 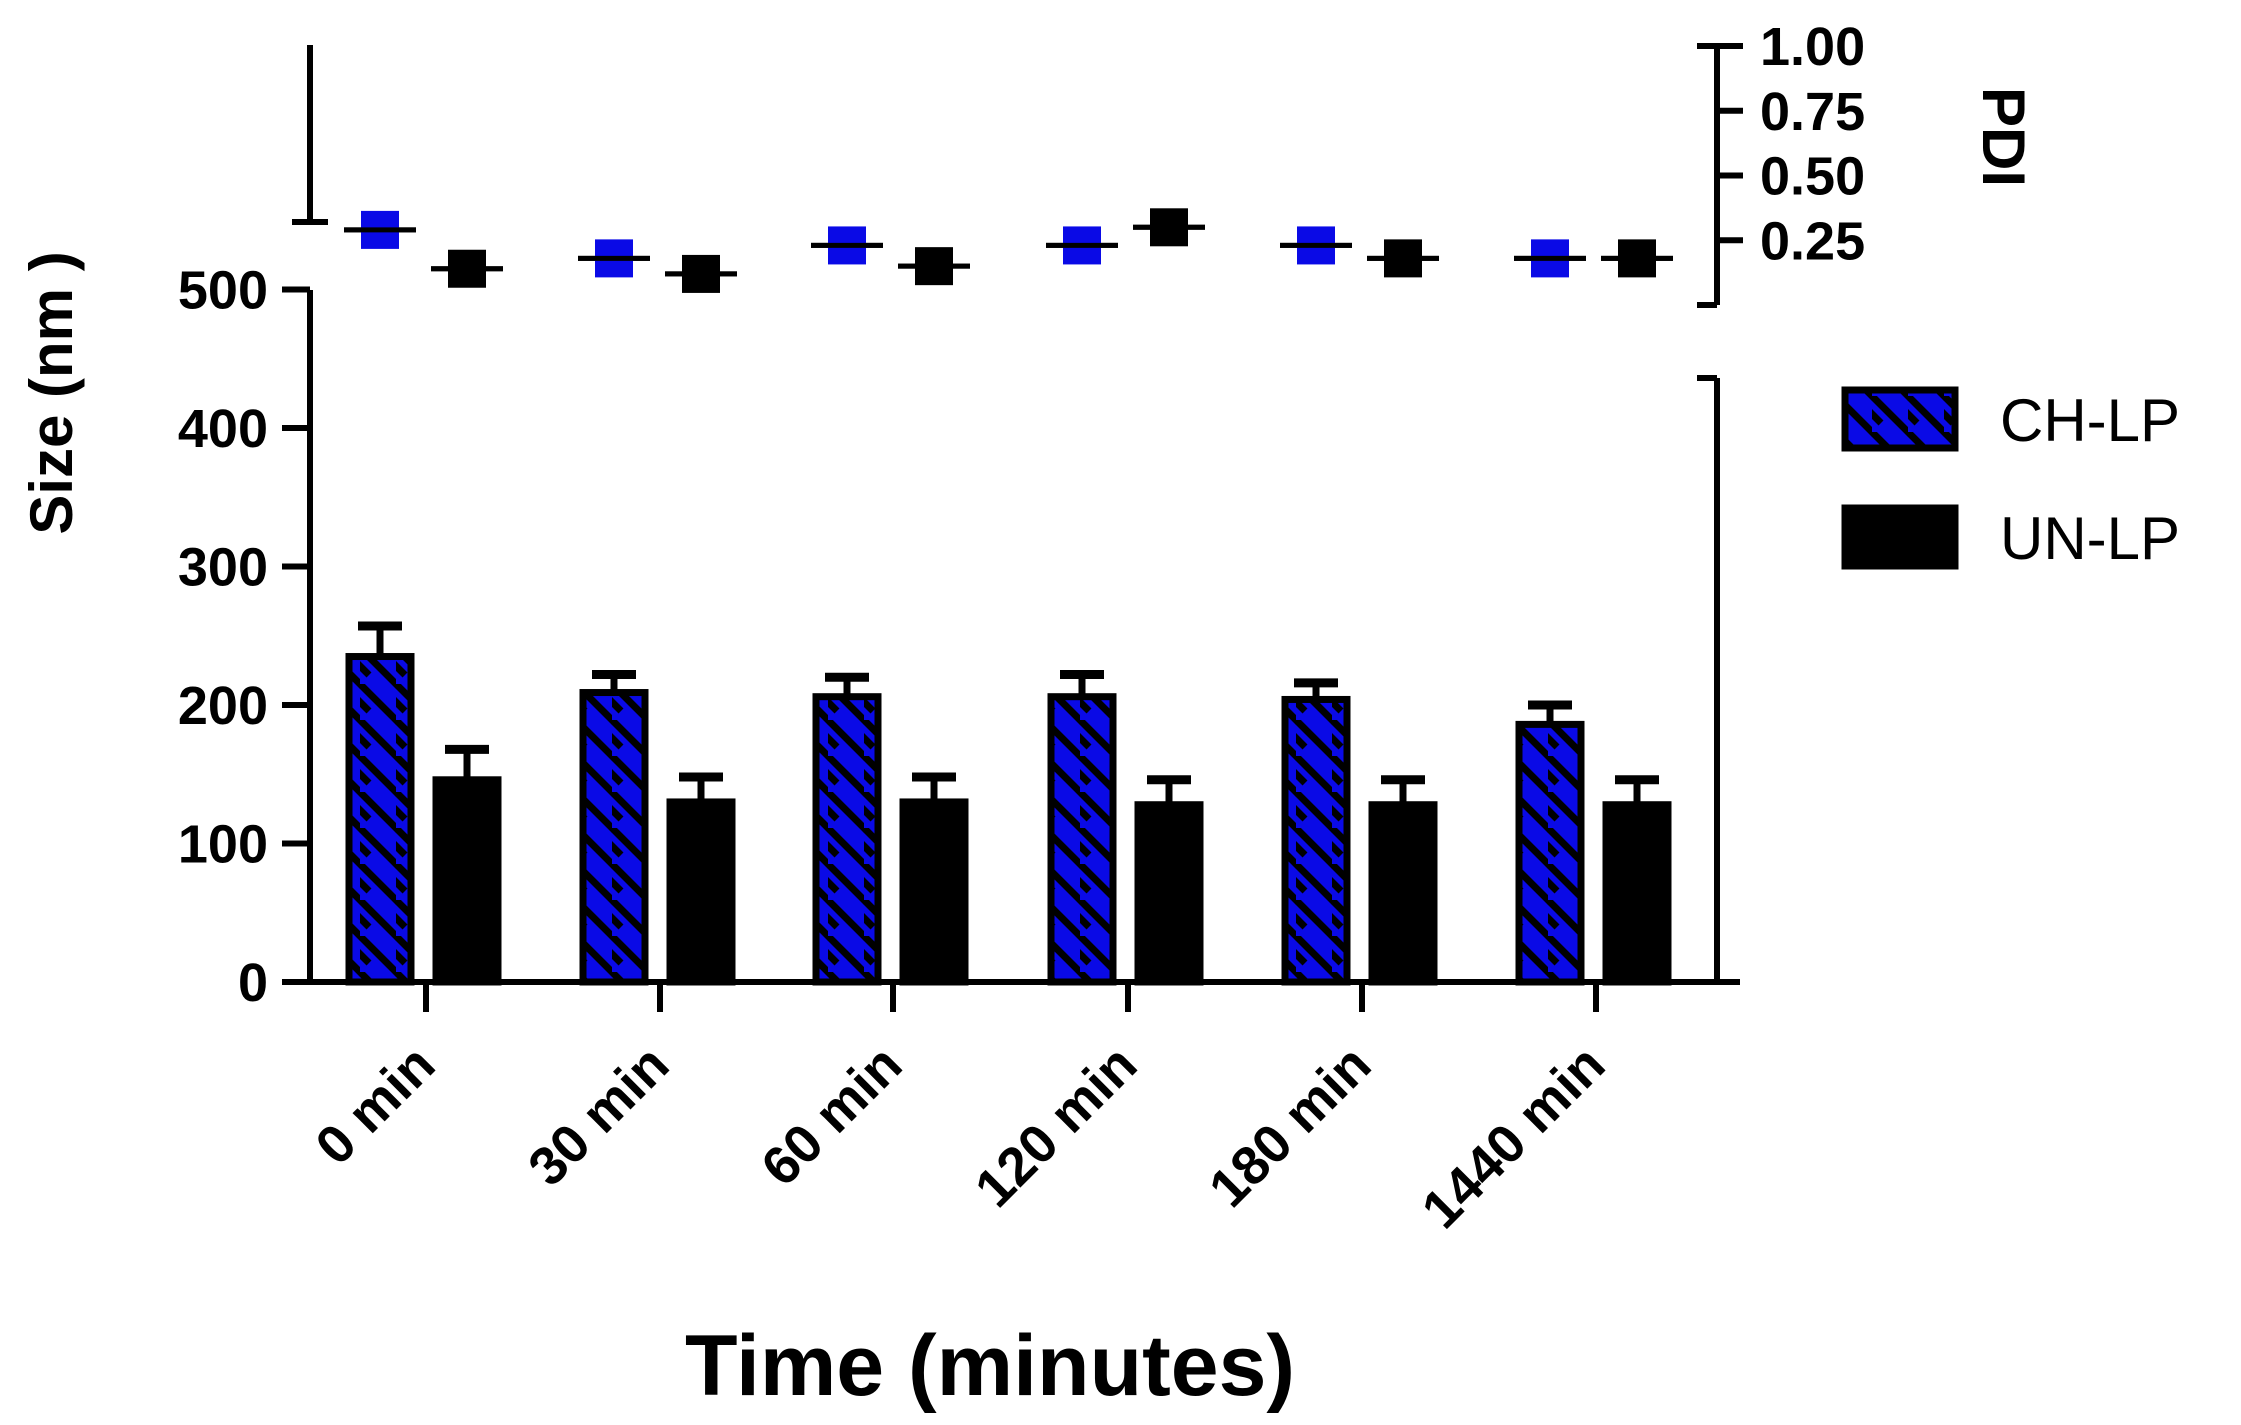 I want to click on y2-tick-label: 0.50, so click(x=1812, y=177).